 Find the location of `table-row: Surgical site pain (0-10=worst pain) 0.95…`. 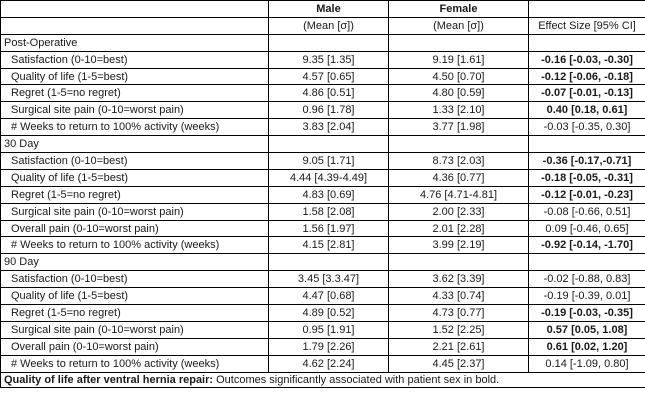

table-row: Surgical site pain (0-10=worst pain) 0.95… is located at coordinates (322, 329).